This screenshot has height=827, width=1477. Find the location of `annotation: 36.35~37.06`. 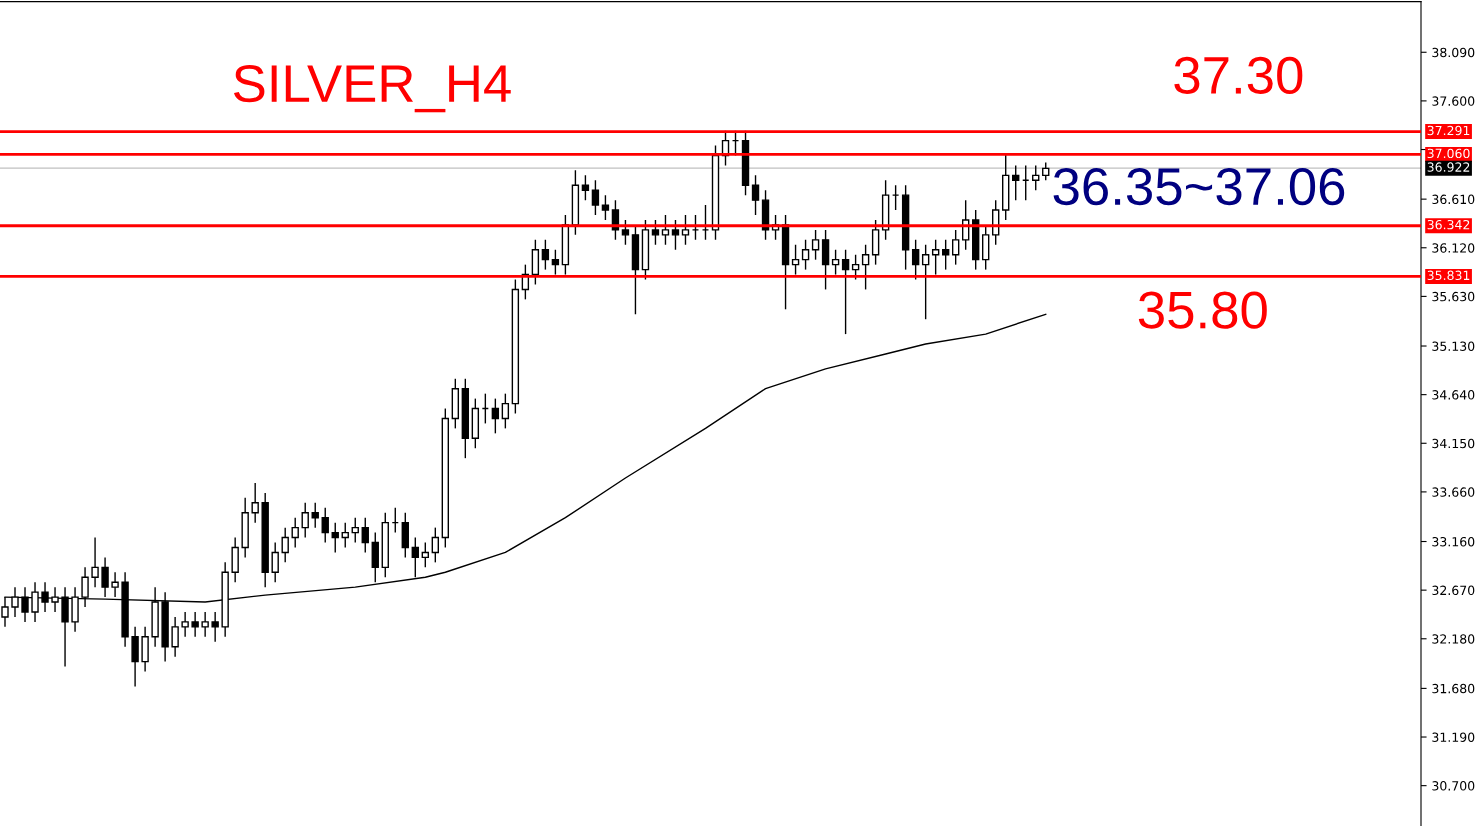

annotation: 36.35~37.06 is located at coordinates (1199, 186).